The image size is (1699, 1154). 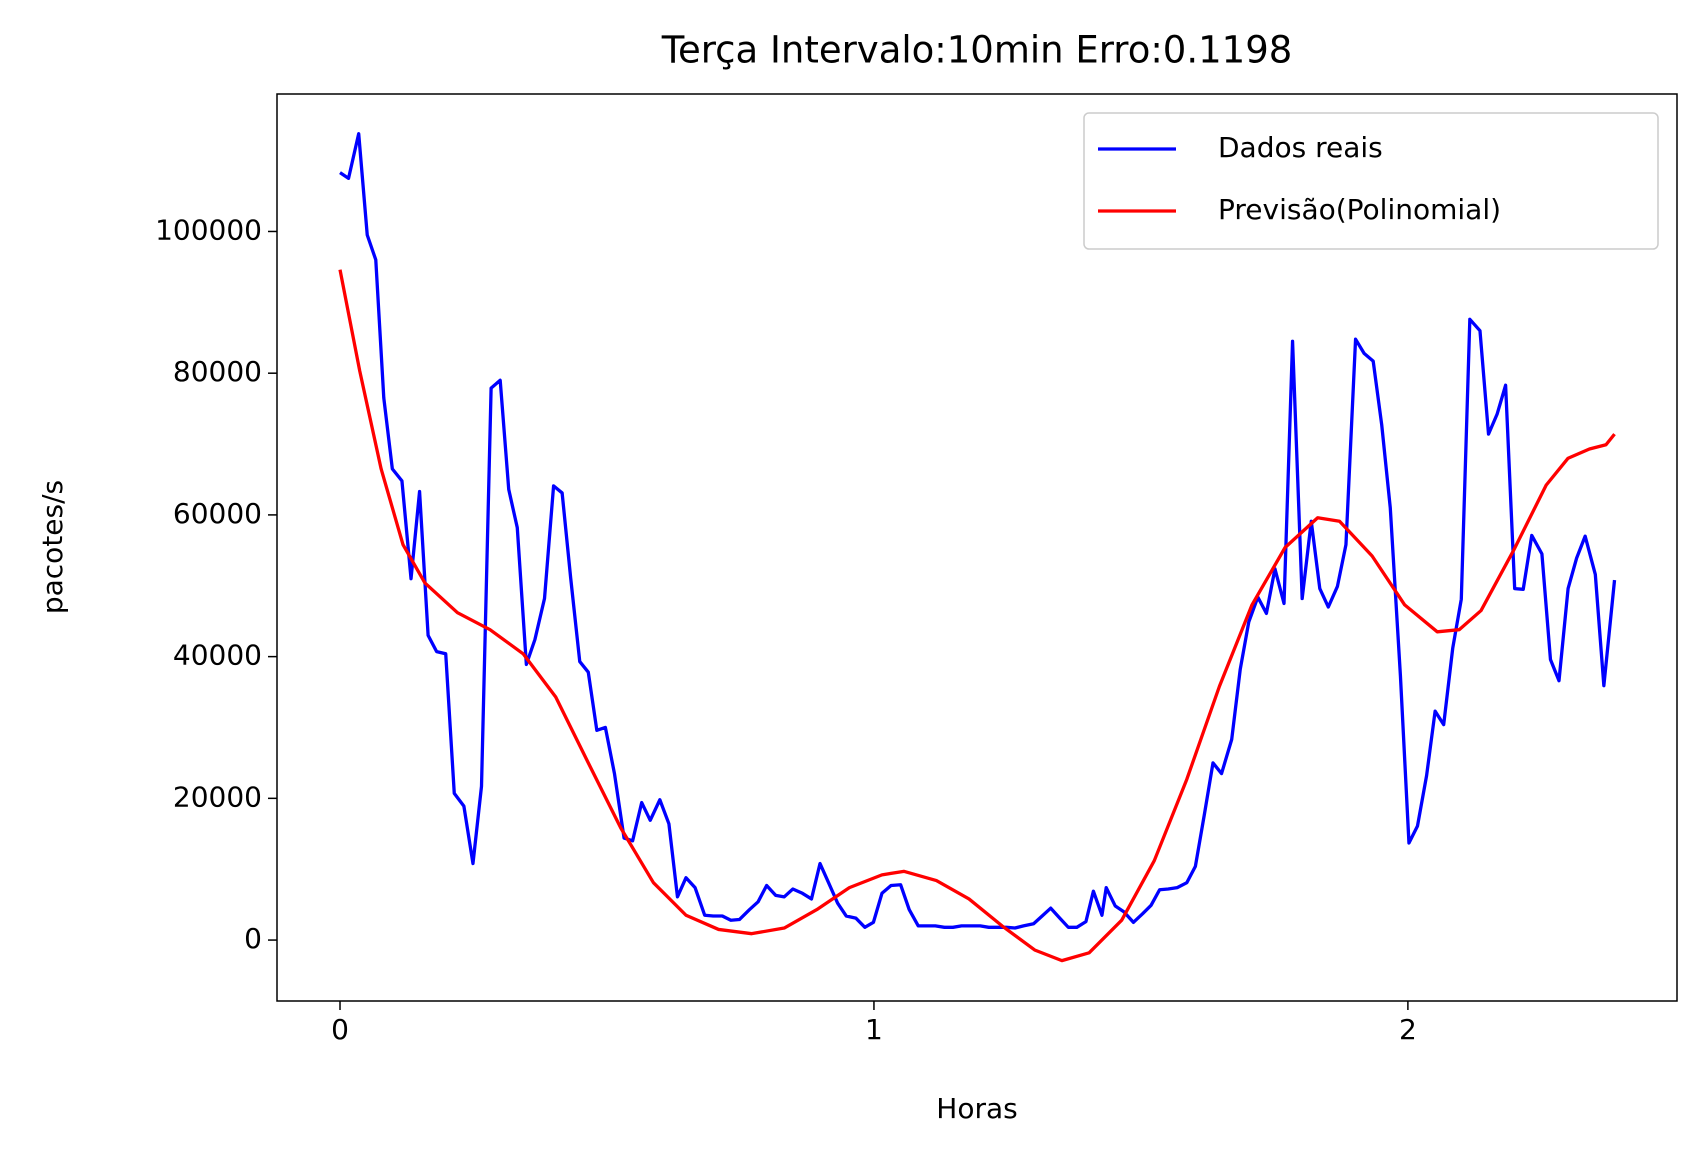 I want to click on y-tick-label: 100000, so click(x=208, y=229).